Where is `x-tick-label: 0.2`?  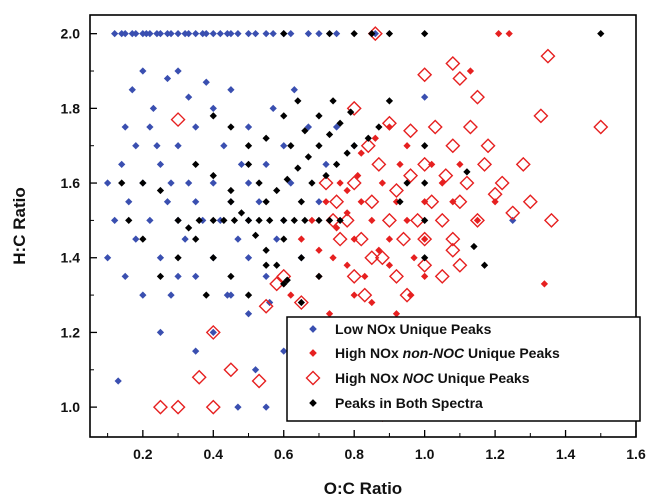
x-tick-label: 0.2 is located at coordinates (143, 454).